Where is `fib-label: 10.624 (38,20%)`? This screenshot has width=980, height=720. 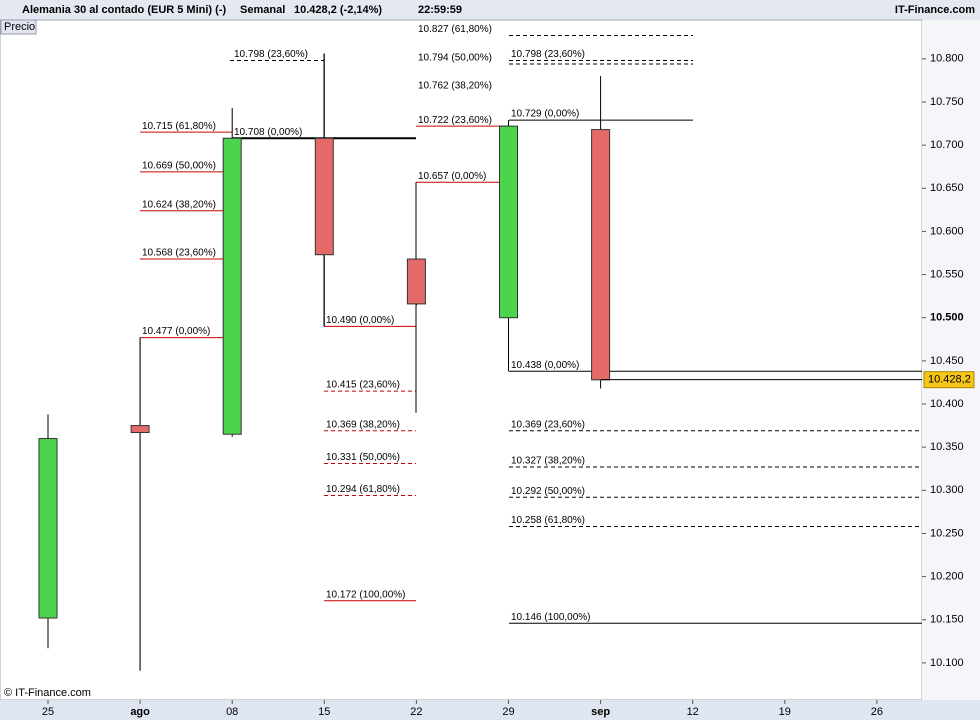
fib-label: 10.624 (38,20%) is located at coordinates (179, 204).